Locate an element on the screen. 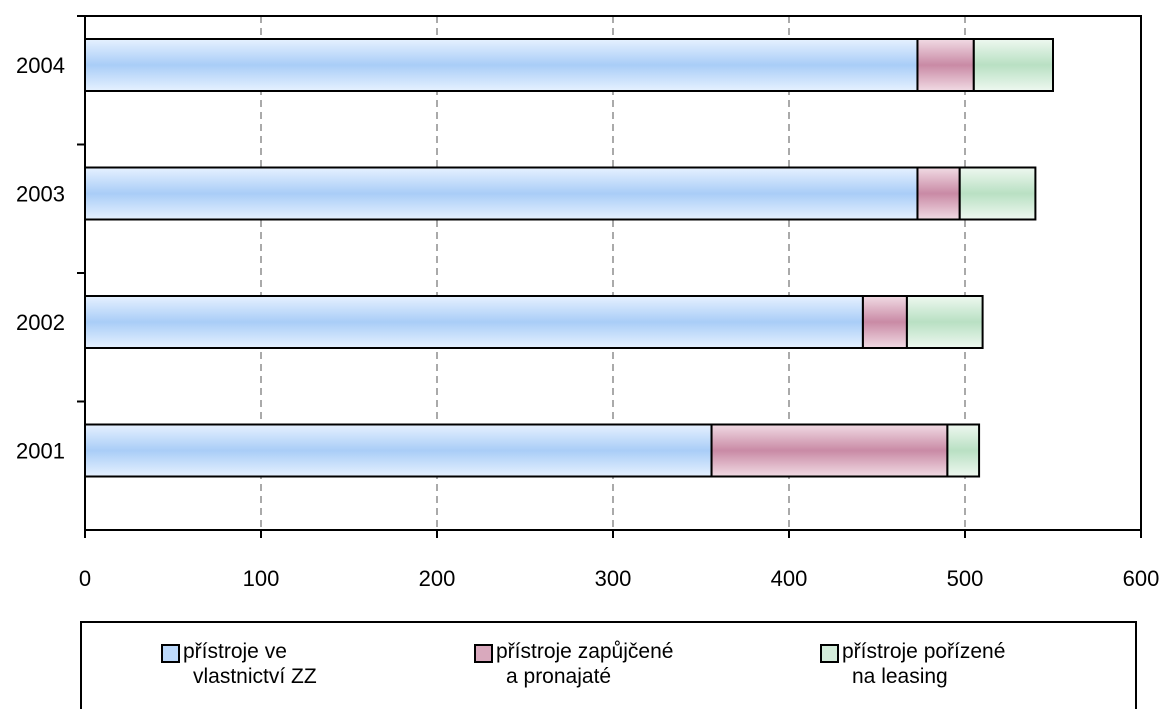  y-tick-label-2001: 2001 is located at coordinates (40, 451).